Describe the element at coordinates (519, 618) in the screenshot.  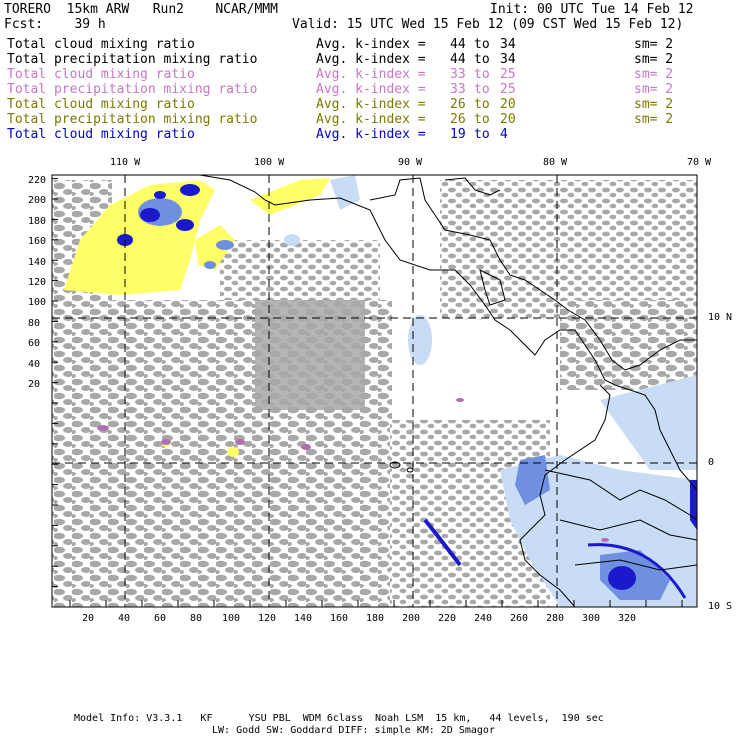
I see `grid-x-label: 260` at that location.